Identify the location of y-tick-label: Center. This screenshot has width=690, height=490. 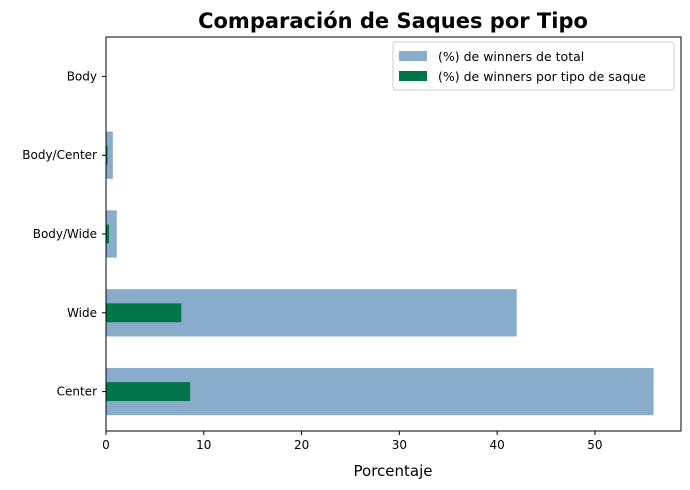
(77, 392).